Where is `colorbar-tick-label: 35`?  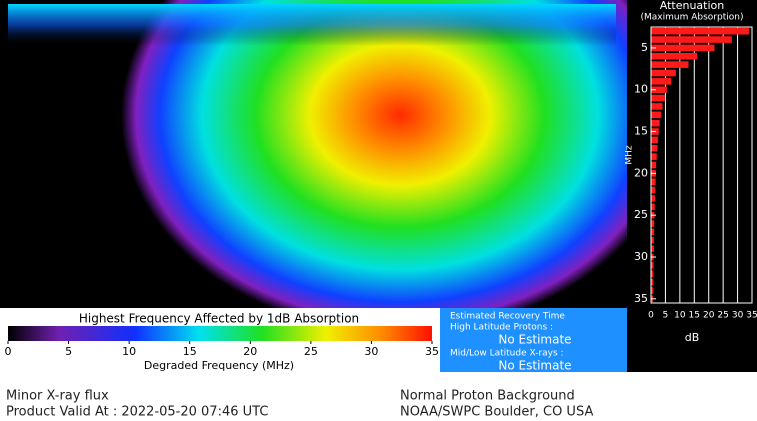
colorbar-tick-label: 35 is located at coordinates (432, 351).